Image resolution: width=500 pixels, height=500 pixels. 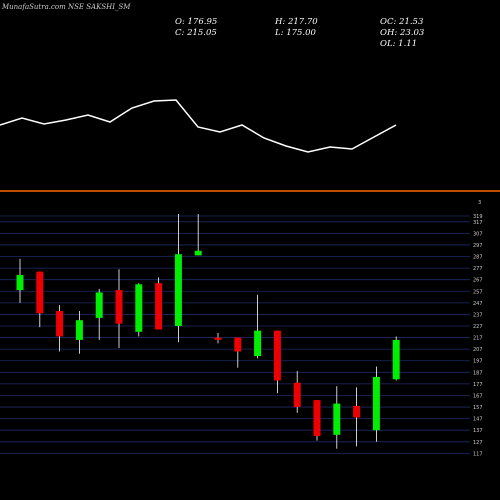 I want to click on y-tick-label: 247, so click(x=478, y=304).